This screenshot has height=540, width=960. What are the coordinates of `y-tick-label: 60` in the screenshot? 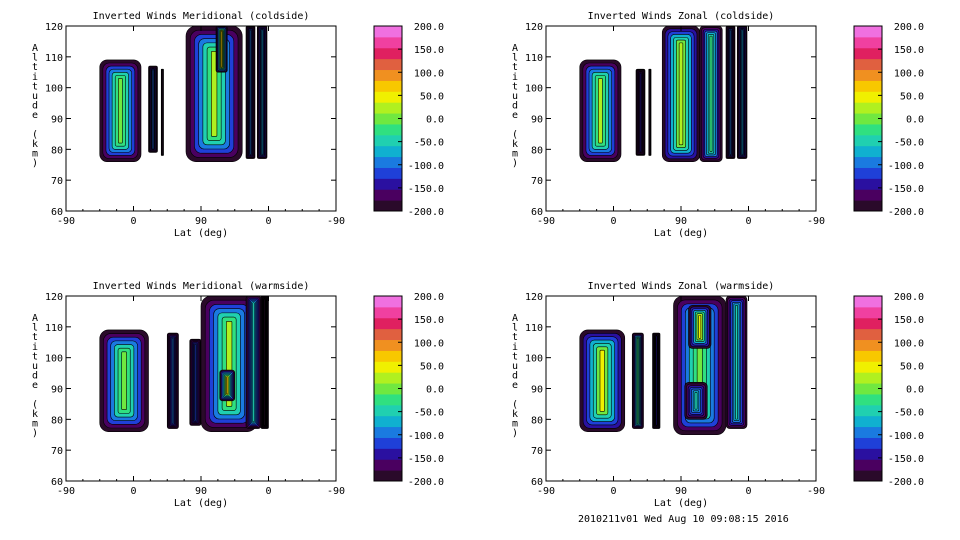 It's located at (57, 482).